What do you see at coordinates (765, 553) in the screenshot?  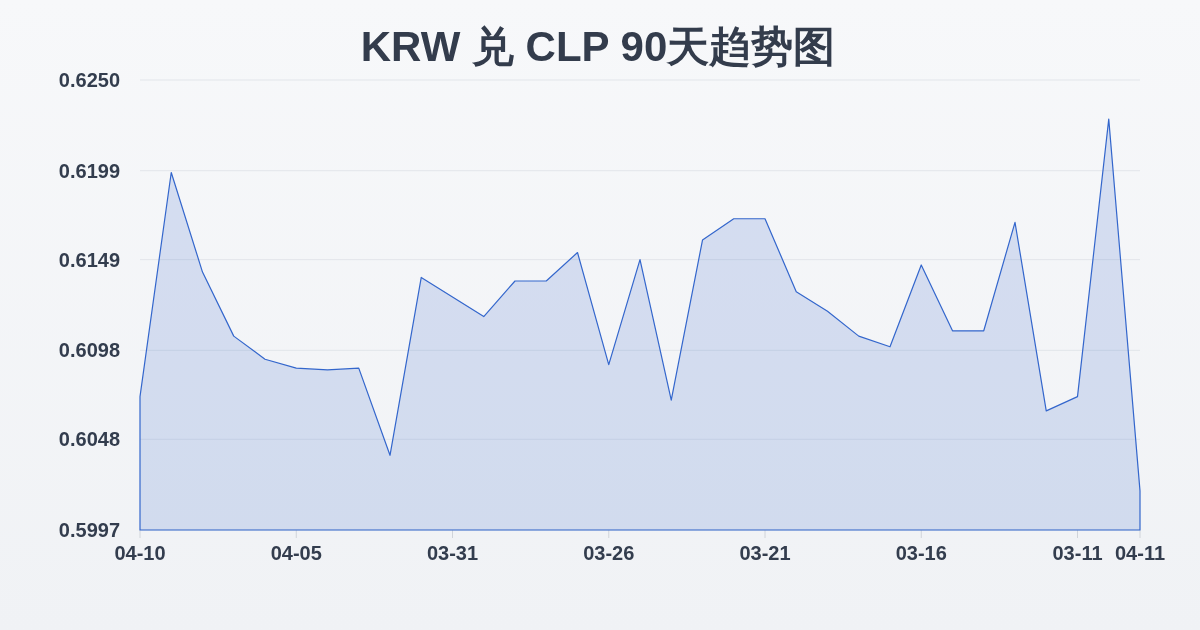 I see `x-tick-label: 03-21` at bounding box center [765, 553].